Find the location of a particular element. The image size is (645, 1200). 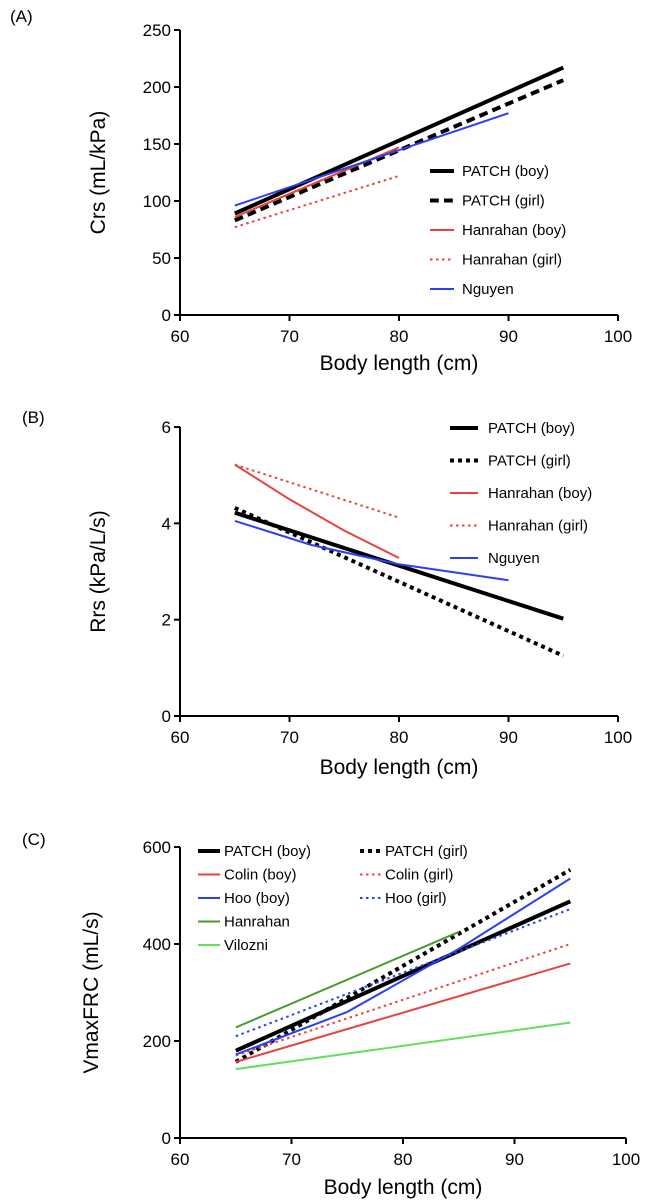

series-line-colin-boy is located at coordinates (403, 1012).